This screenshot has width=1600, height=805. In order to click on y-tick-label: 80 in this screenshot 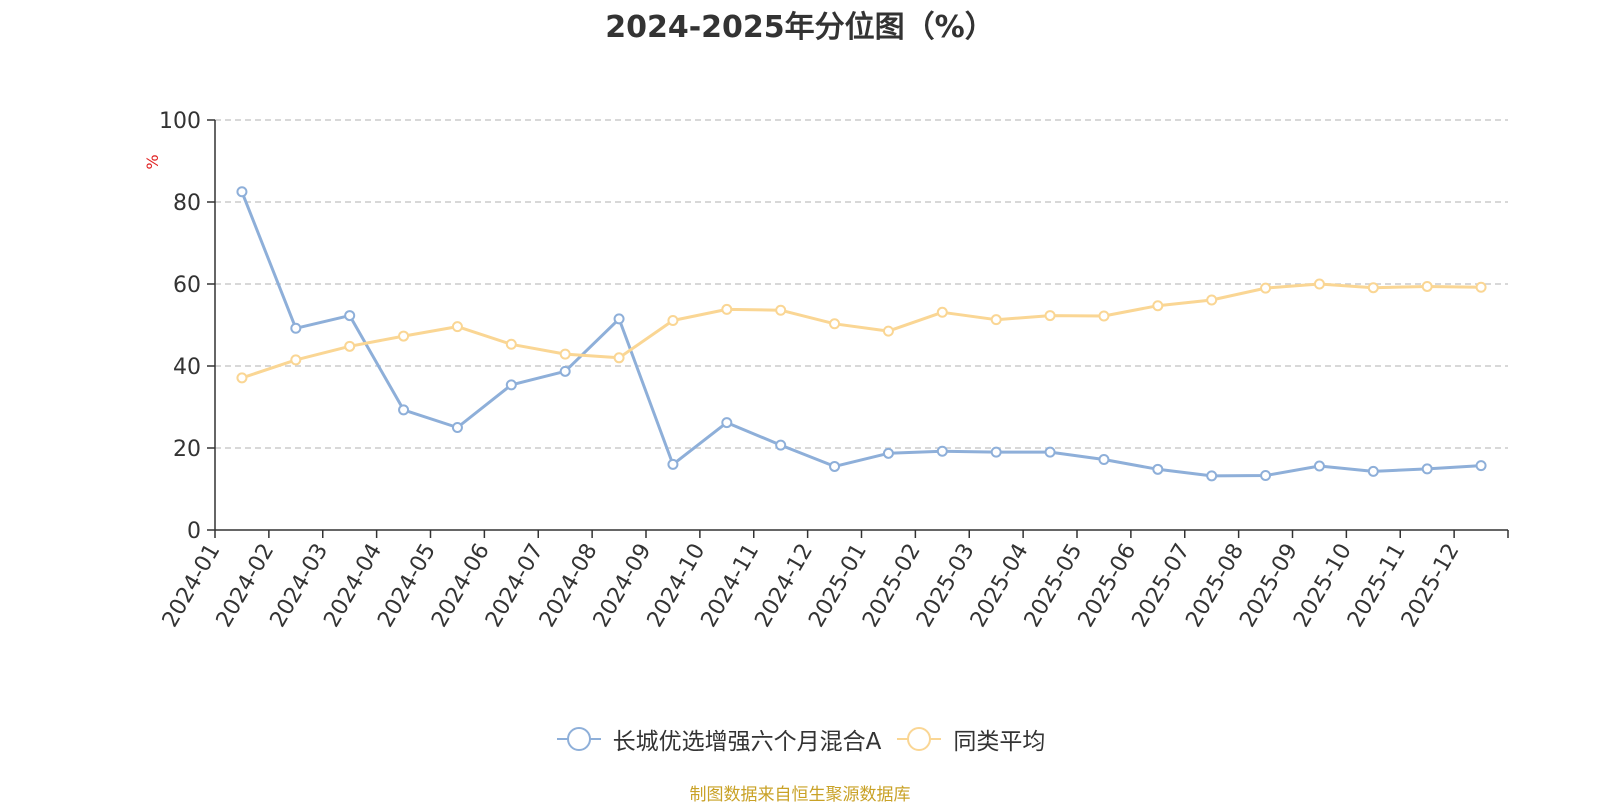, I will do `click(187, 203)`.